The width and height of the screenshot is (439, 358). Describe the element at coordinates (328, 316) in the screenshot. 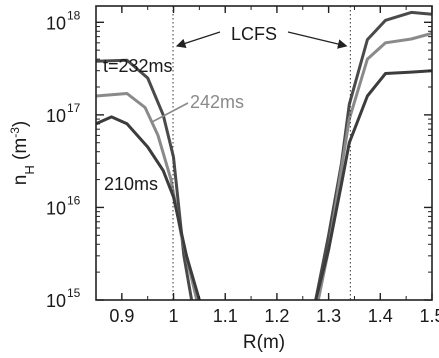

I see `x-tick-label: 1.3` at that location.